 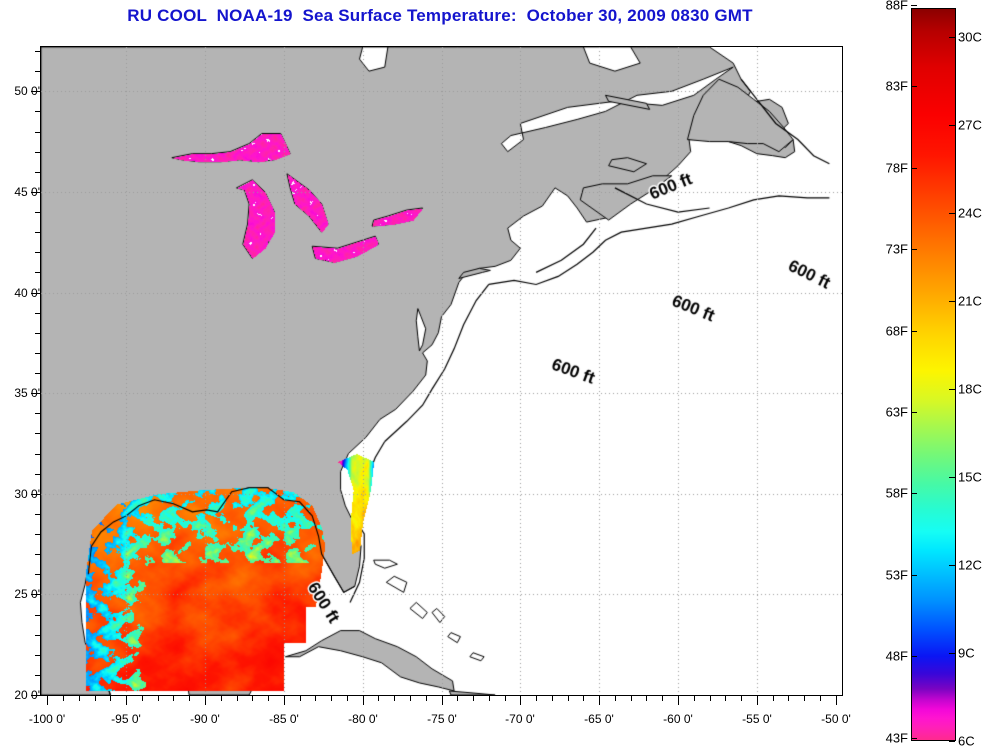 What do you see at coordinates (970, 565) in the screenshot?
I see `colorbar-label-celsius: 12C` at bounding box center [970, 565].